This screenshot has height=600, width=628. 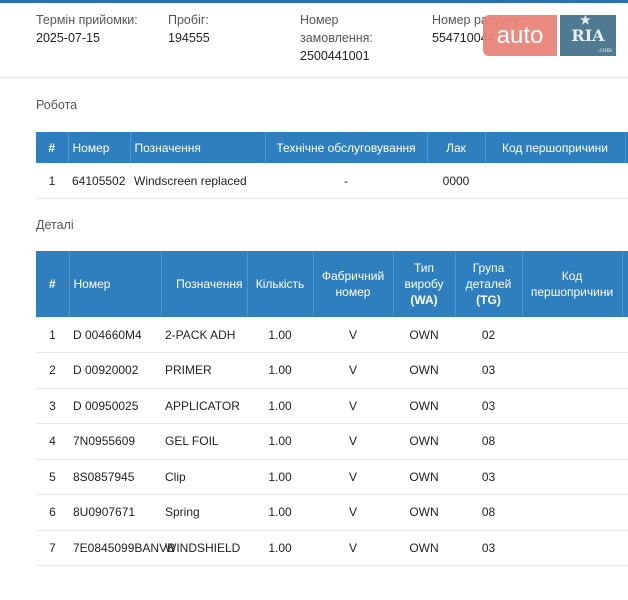 I want to click on label: Номер замовлення:, so click(x=336, y=29).